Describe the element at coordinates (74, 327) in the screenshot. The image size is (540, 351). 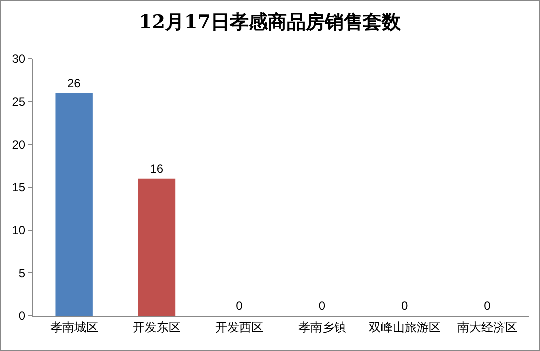
I see `x-tick-label: 孝南城区` at that location.